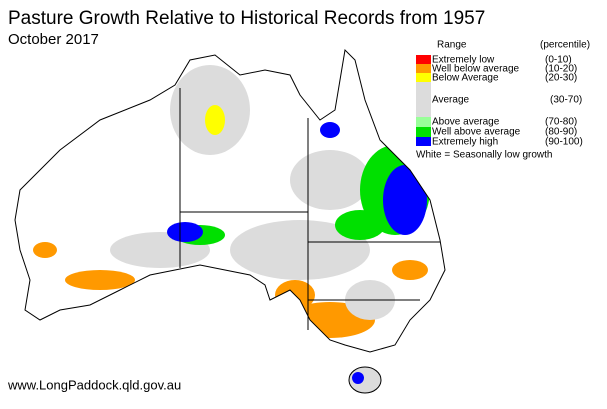 This screenshot has height=409, width=607. What do you see at coordinates (466, 122) in the screenshot?
I see `legend-label: Above average` at bounding box center [466, 122].